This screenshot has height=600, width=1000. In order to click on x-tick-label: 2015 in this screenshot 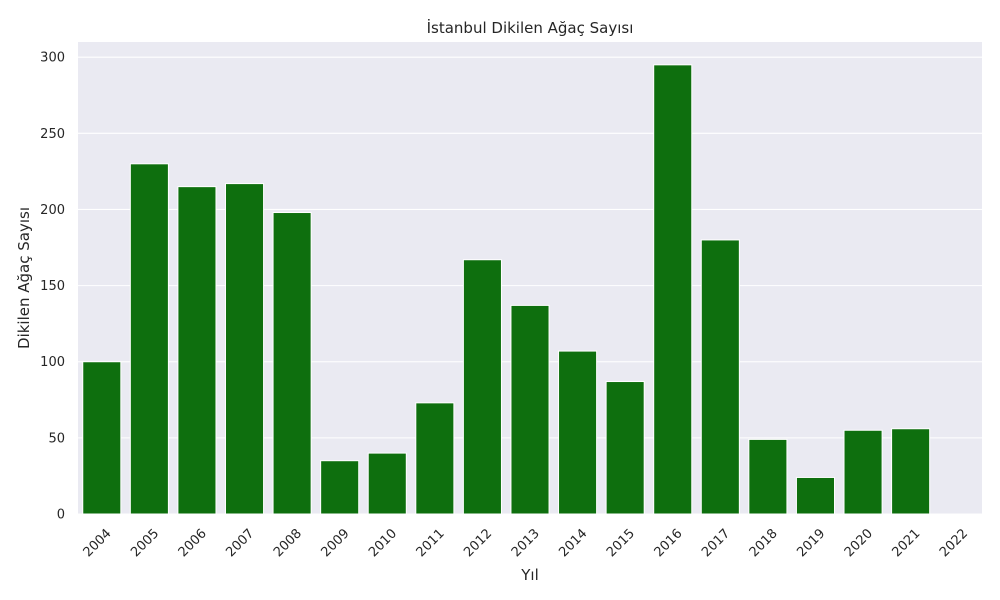, I will do `click(621, 543)`.